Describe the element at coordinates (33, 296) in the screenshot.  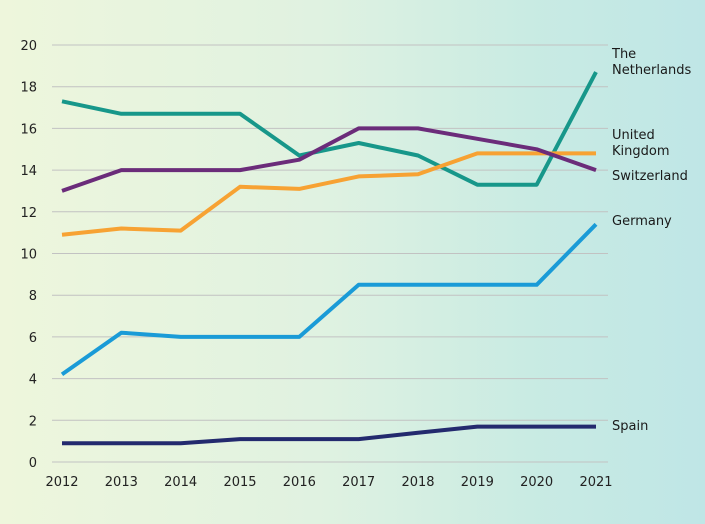
I see `y-tick-label: 8` at that location.